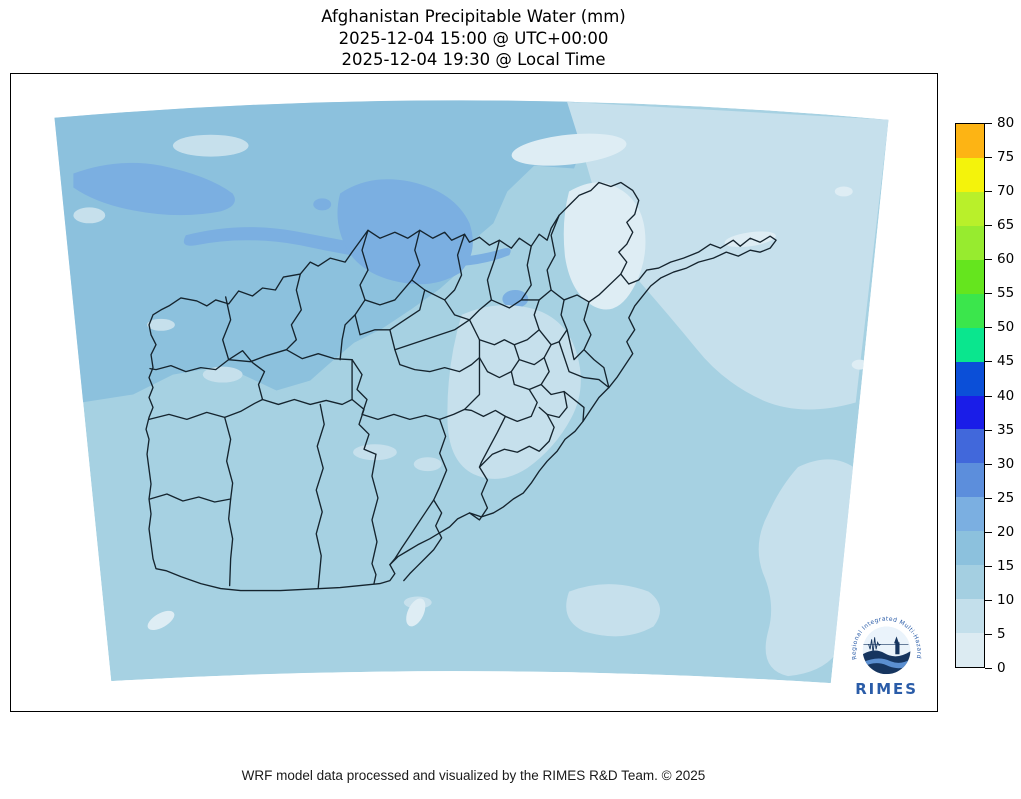 This screenshot has width=1021, height=799. What do you see at coordinates (1006, 599) in the screenshot?
I see `colorbar-tick-label: 10` at bounding box center [1006, 599].